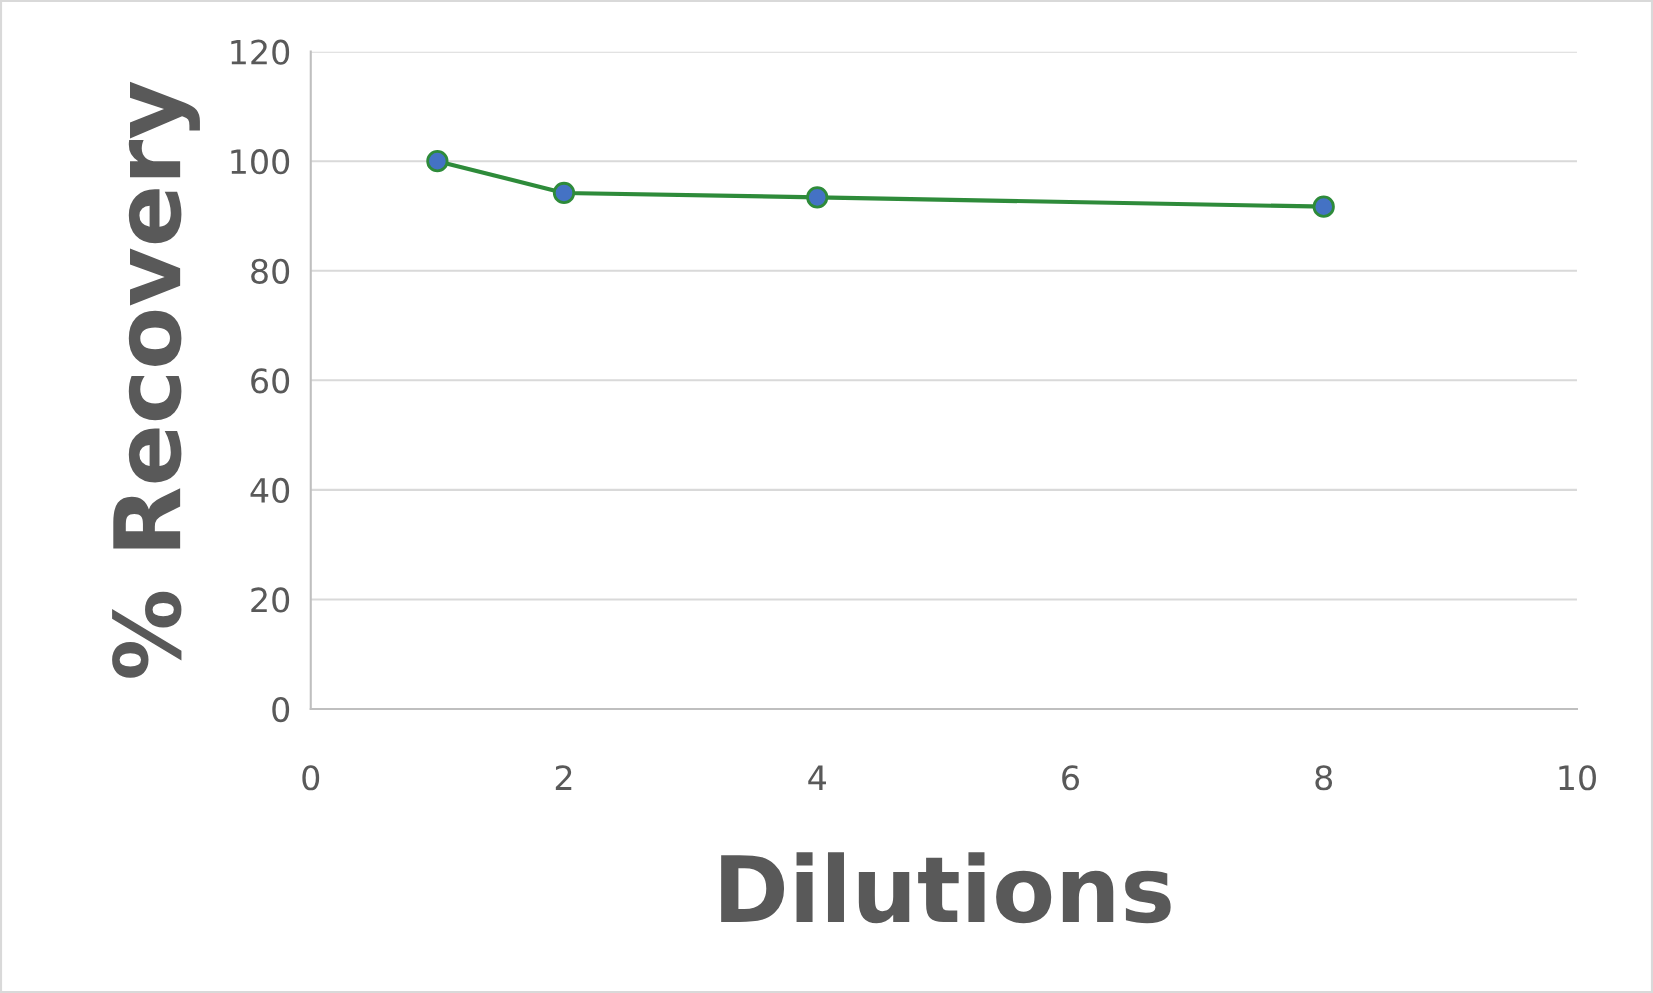 The image size is (1653, 993). Describe the element at coordinates (1577, 778) in the screenshot. I see `x-tick-label: 10` at that location.